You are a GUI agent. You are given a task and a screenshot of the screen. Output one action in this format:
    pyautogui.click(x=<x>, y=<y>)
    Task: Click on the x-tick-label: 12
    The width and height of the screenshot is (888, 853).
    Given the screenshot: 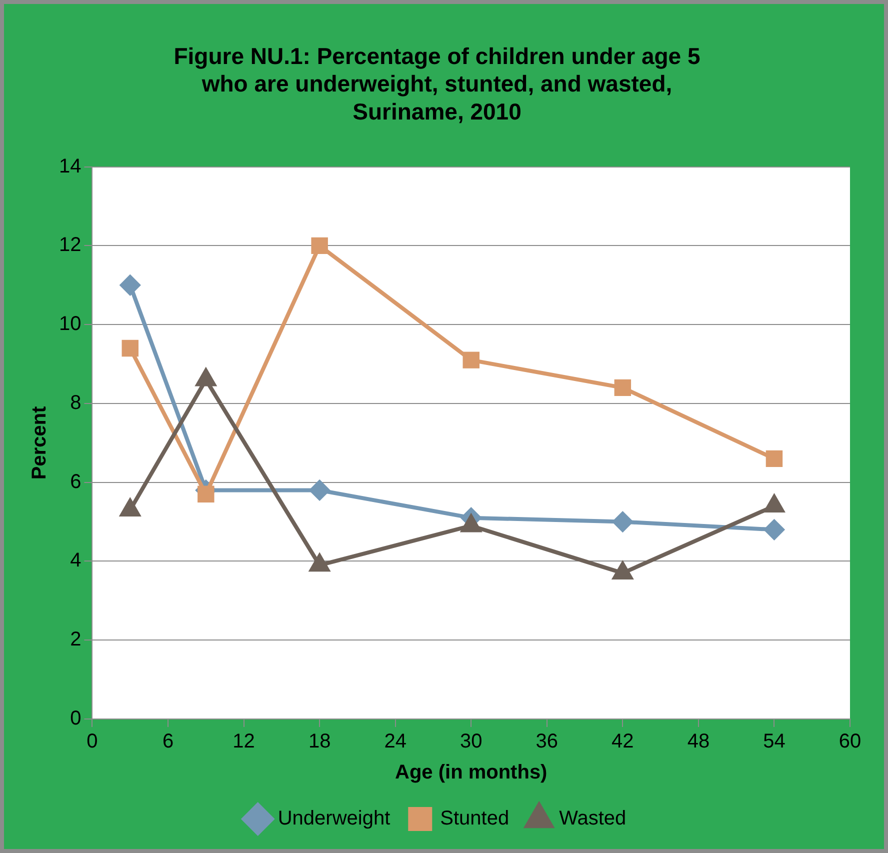 What is the action you would take?
    pyautogui.click(x=243, y=741)
    